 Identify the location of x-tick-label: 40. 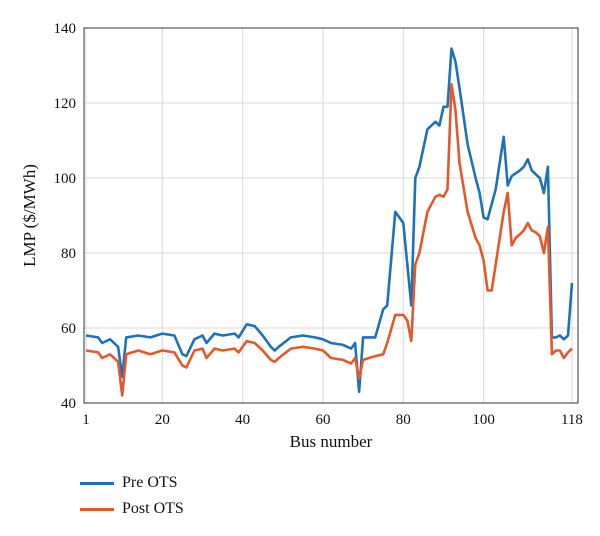
(242, 420).